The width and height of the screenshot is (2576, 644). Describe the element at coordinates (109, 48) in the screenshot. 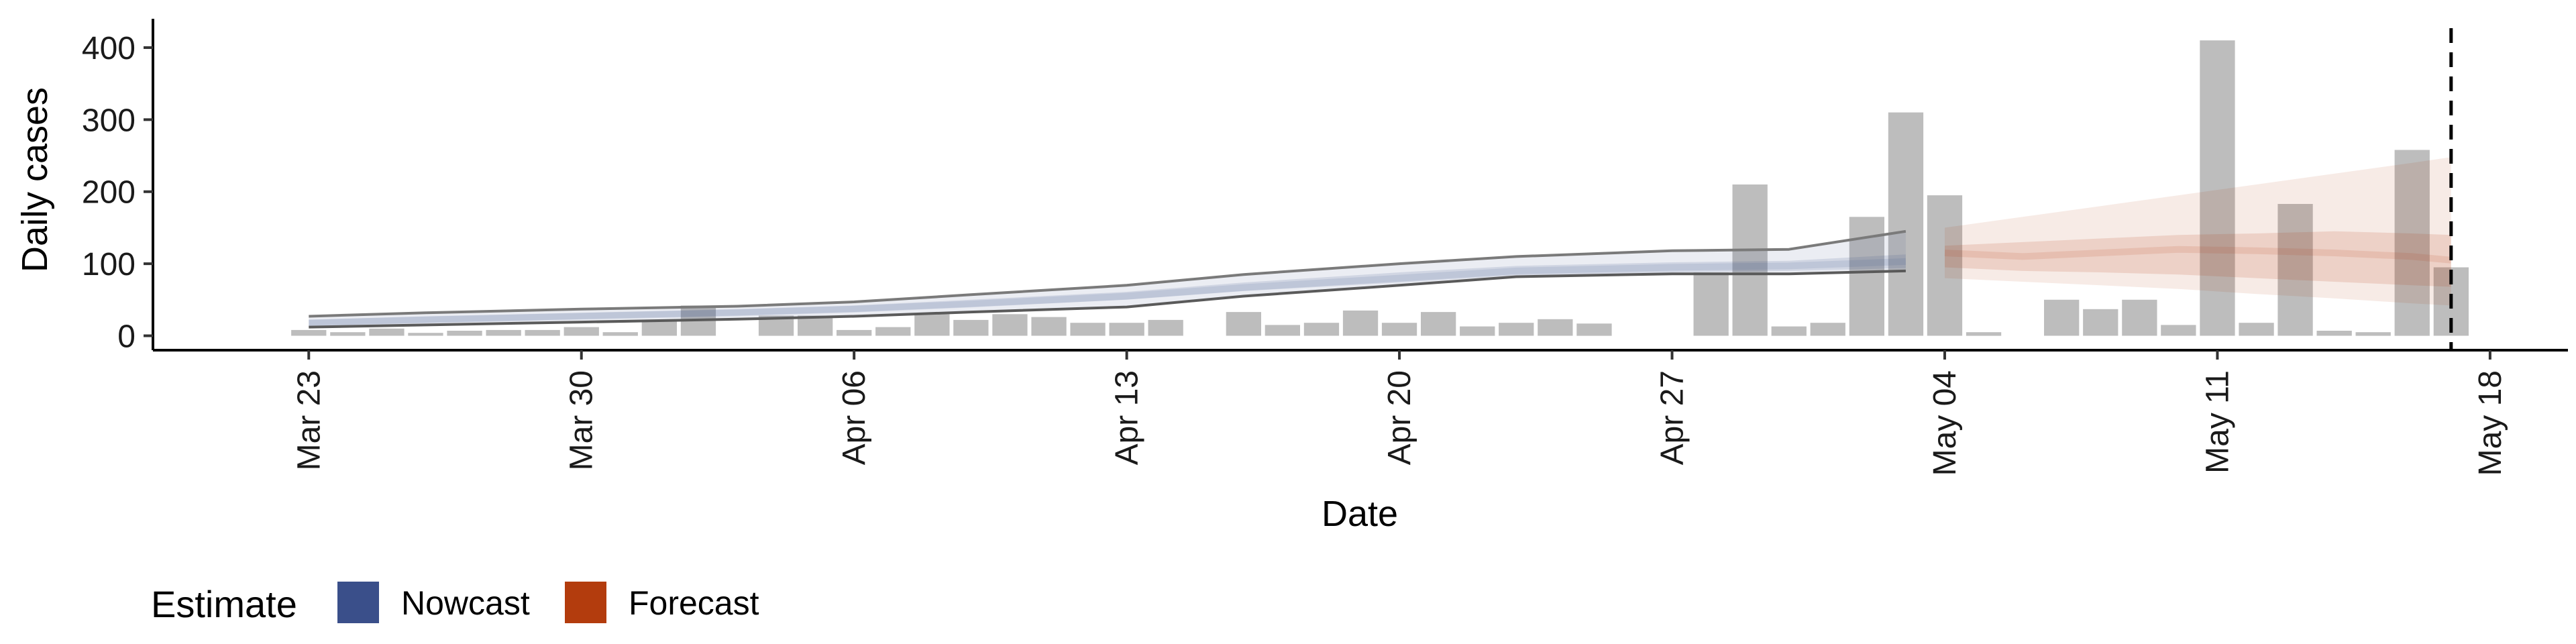

I see `y-tick-label: 400` at that location.